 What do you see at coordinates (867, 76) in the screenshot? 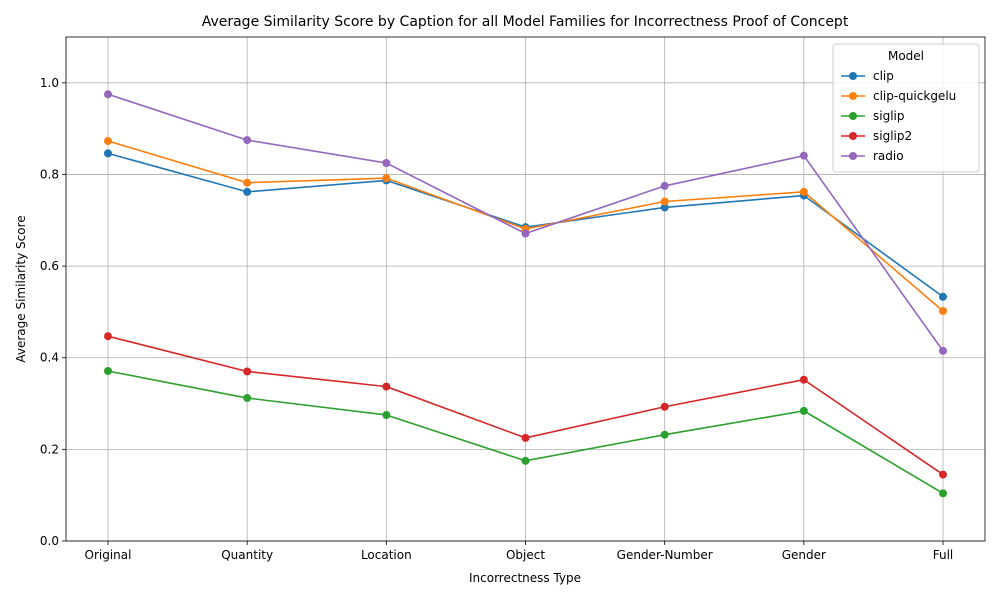
I see `legend-item-clip: clip` at bounding box center [867, 76].